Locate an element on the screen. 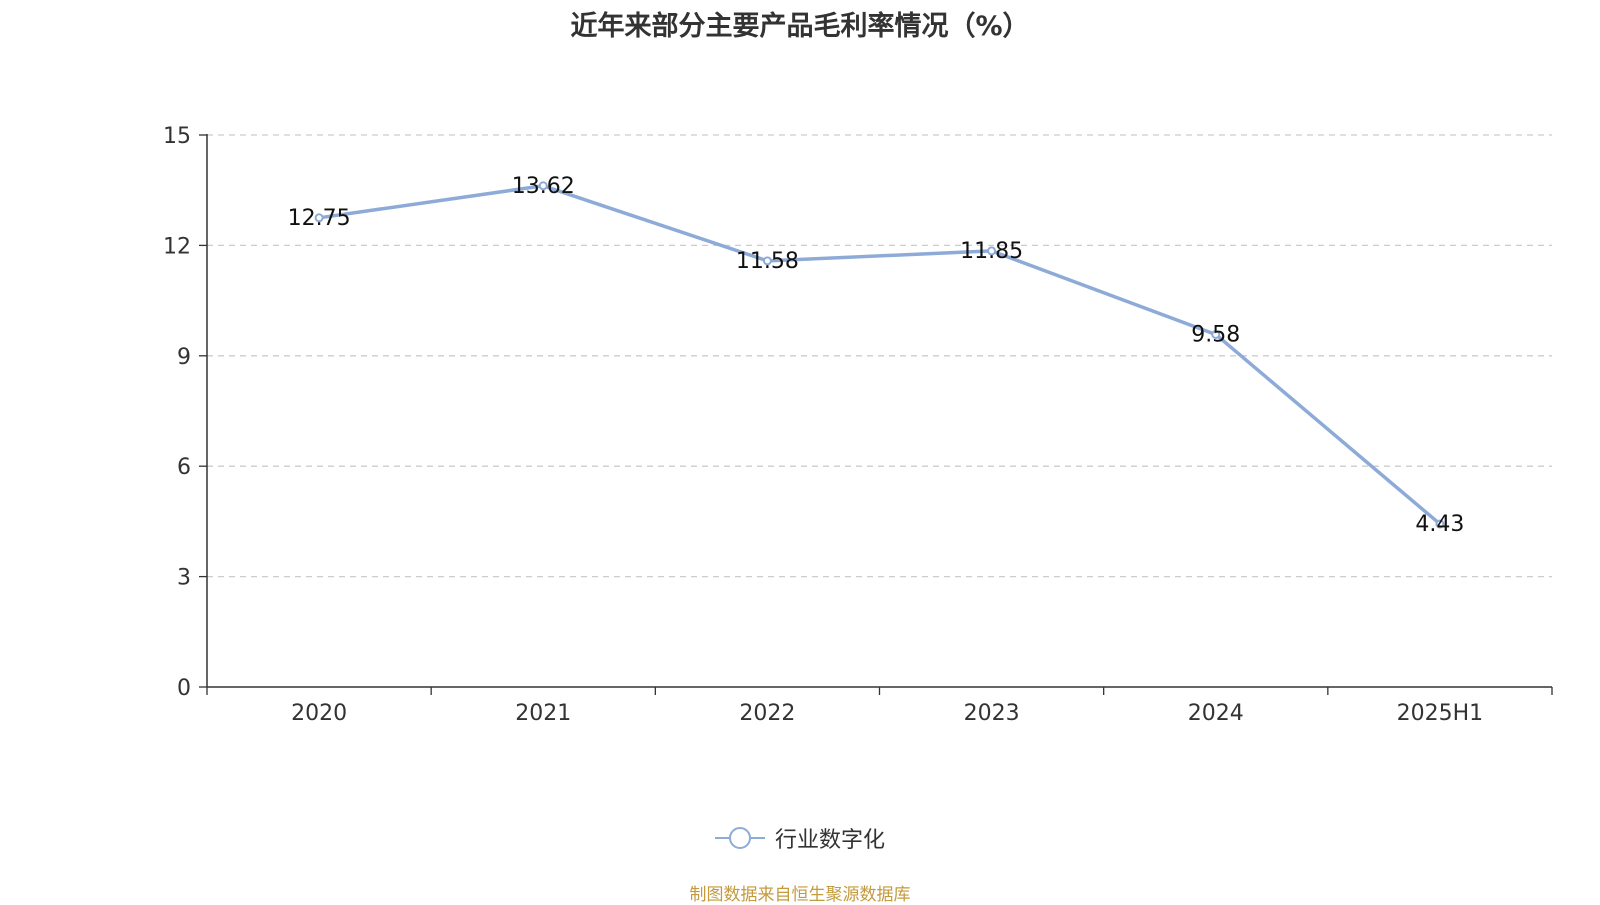 This screenshot has height=905, width=1600. x-tick-label: 2025H1 is located at coordinates (1440, 713).